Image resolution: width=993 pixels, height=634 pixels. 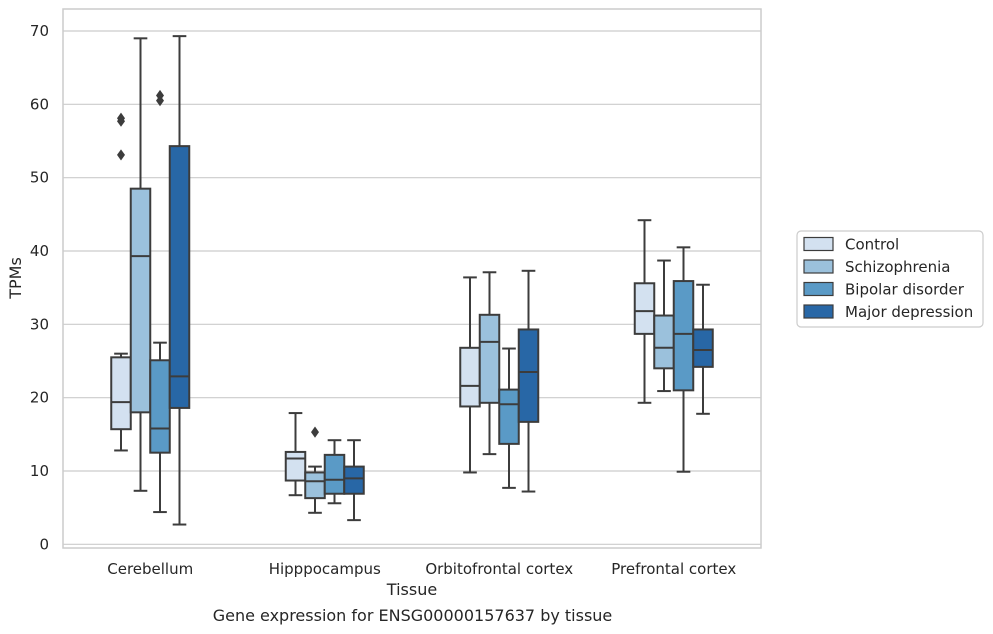 What do you see at coordinates (39, 324) in the screenshot?
I see `y-tick-label: 30` at bounding box center [39, 324].